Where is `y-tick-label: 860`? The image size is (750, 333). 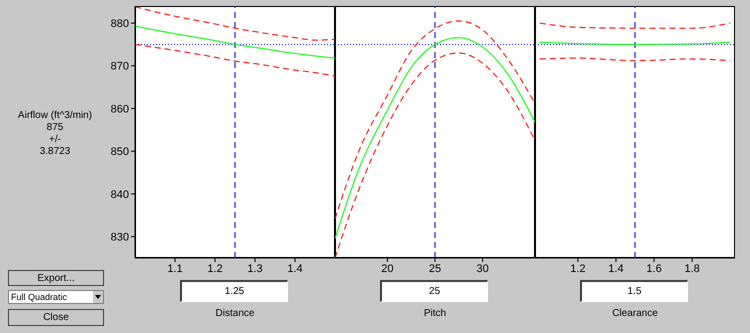
y-tick-label: 860 is located at coordinates (119, 109).